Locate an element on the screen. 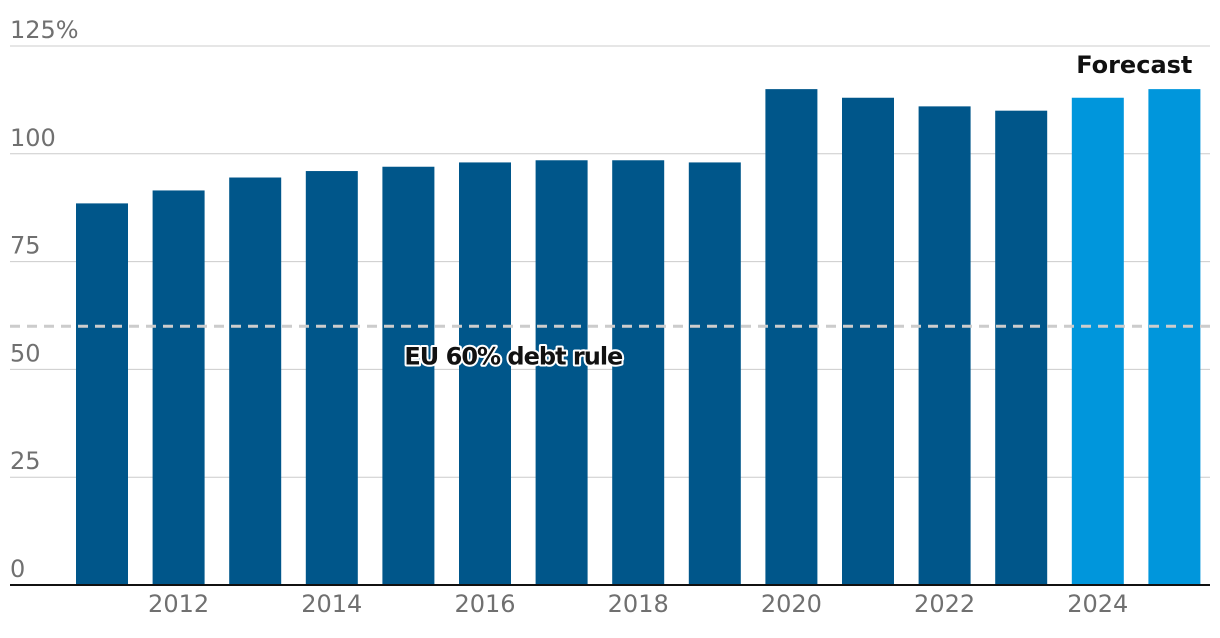 This screenshot has height=638, width=1220. y-tick-label: 25 is located at coordinates (25, 461).